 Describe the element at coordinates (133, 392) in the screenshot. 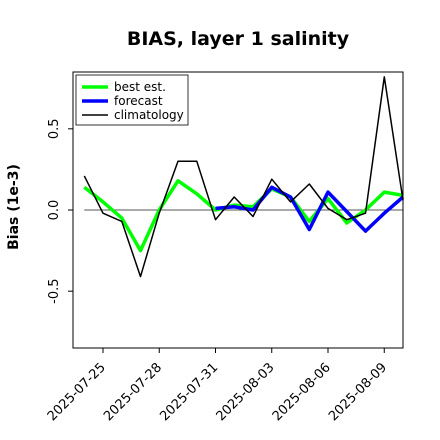

I see `x-tick-label: 2025-07-28` at that location.